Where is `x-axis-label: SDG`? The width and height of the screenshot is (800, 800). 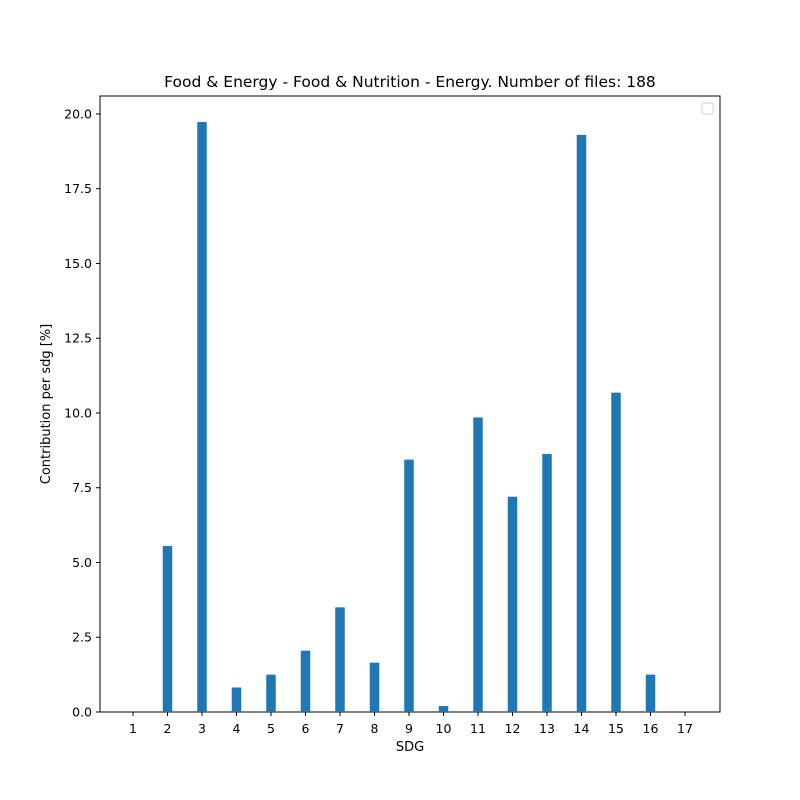
x-axis-label: SDG is located at coordinates (410, 747).